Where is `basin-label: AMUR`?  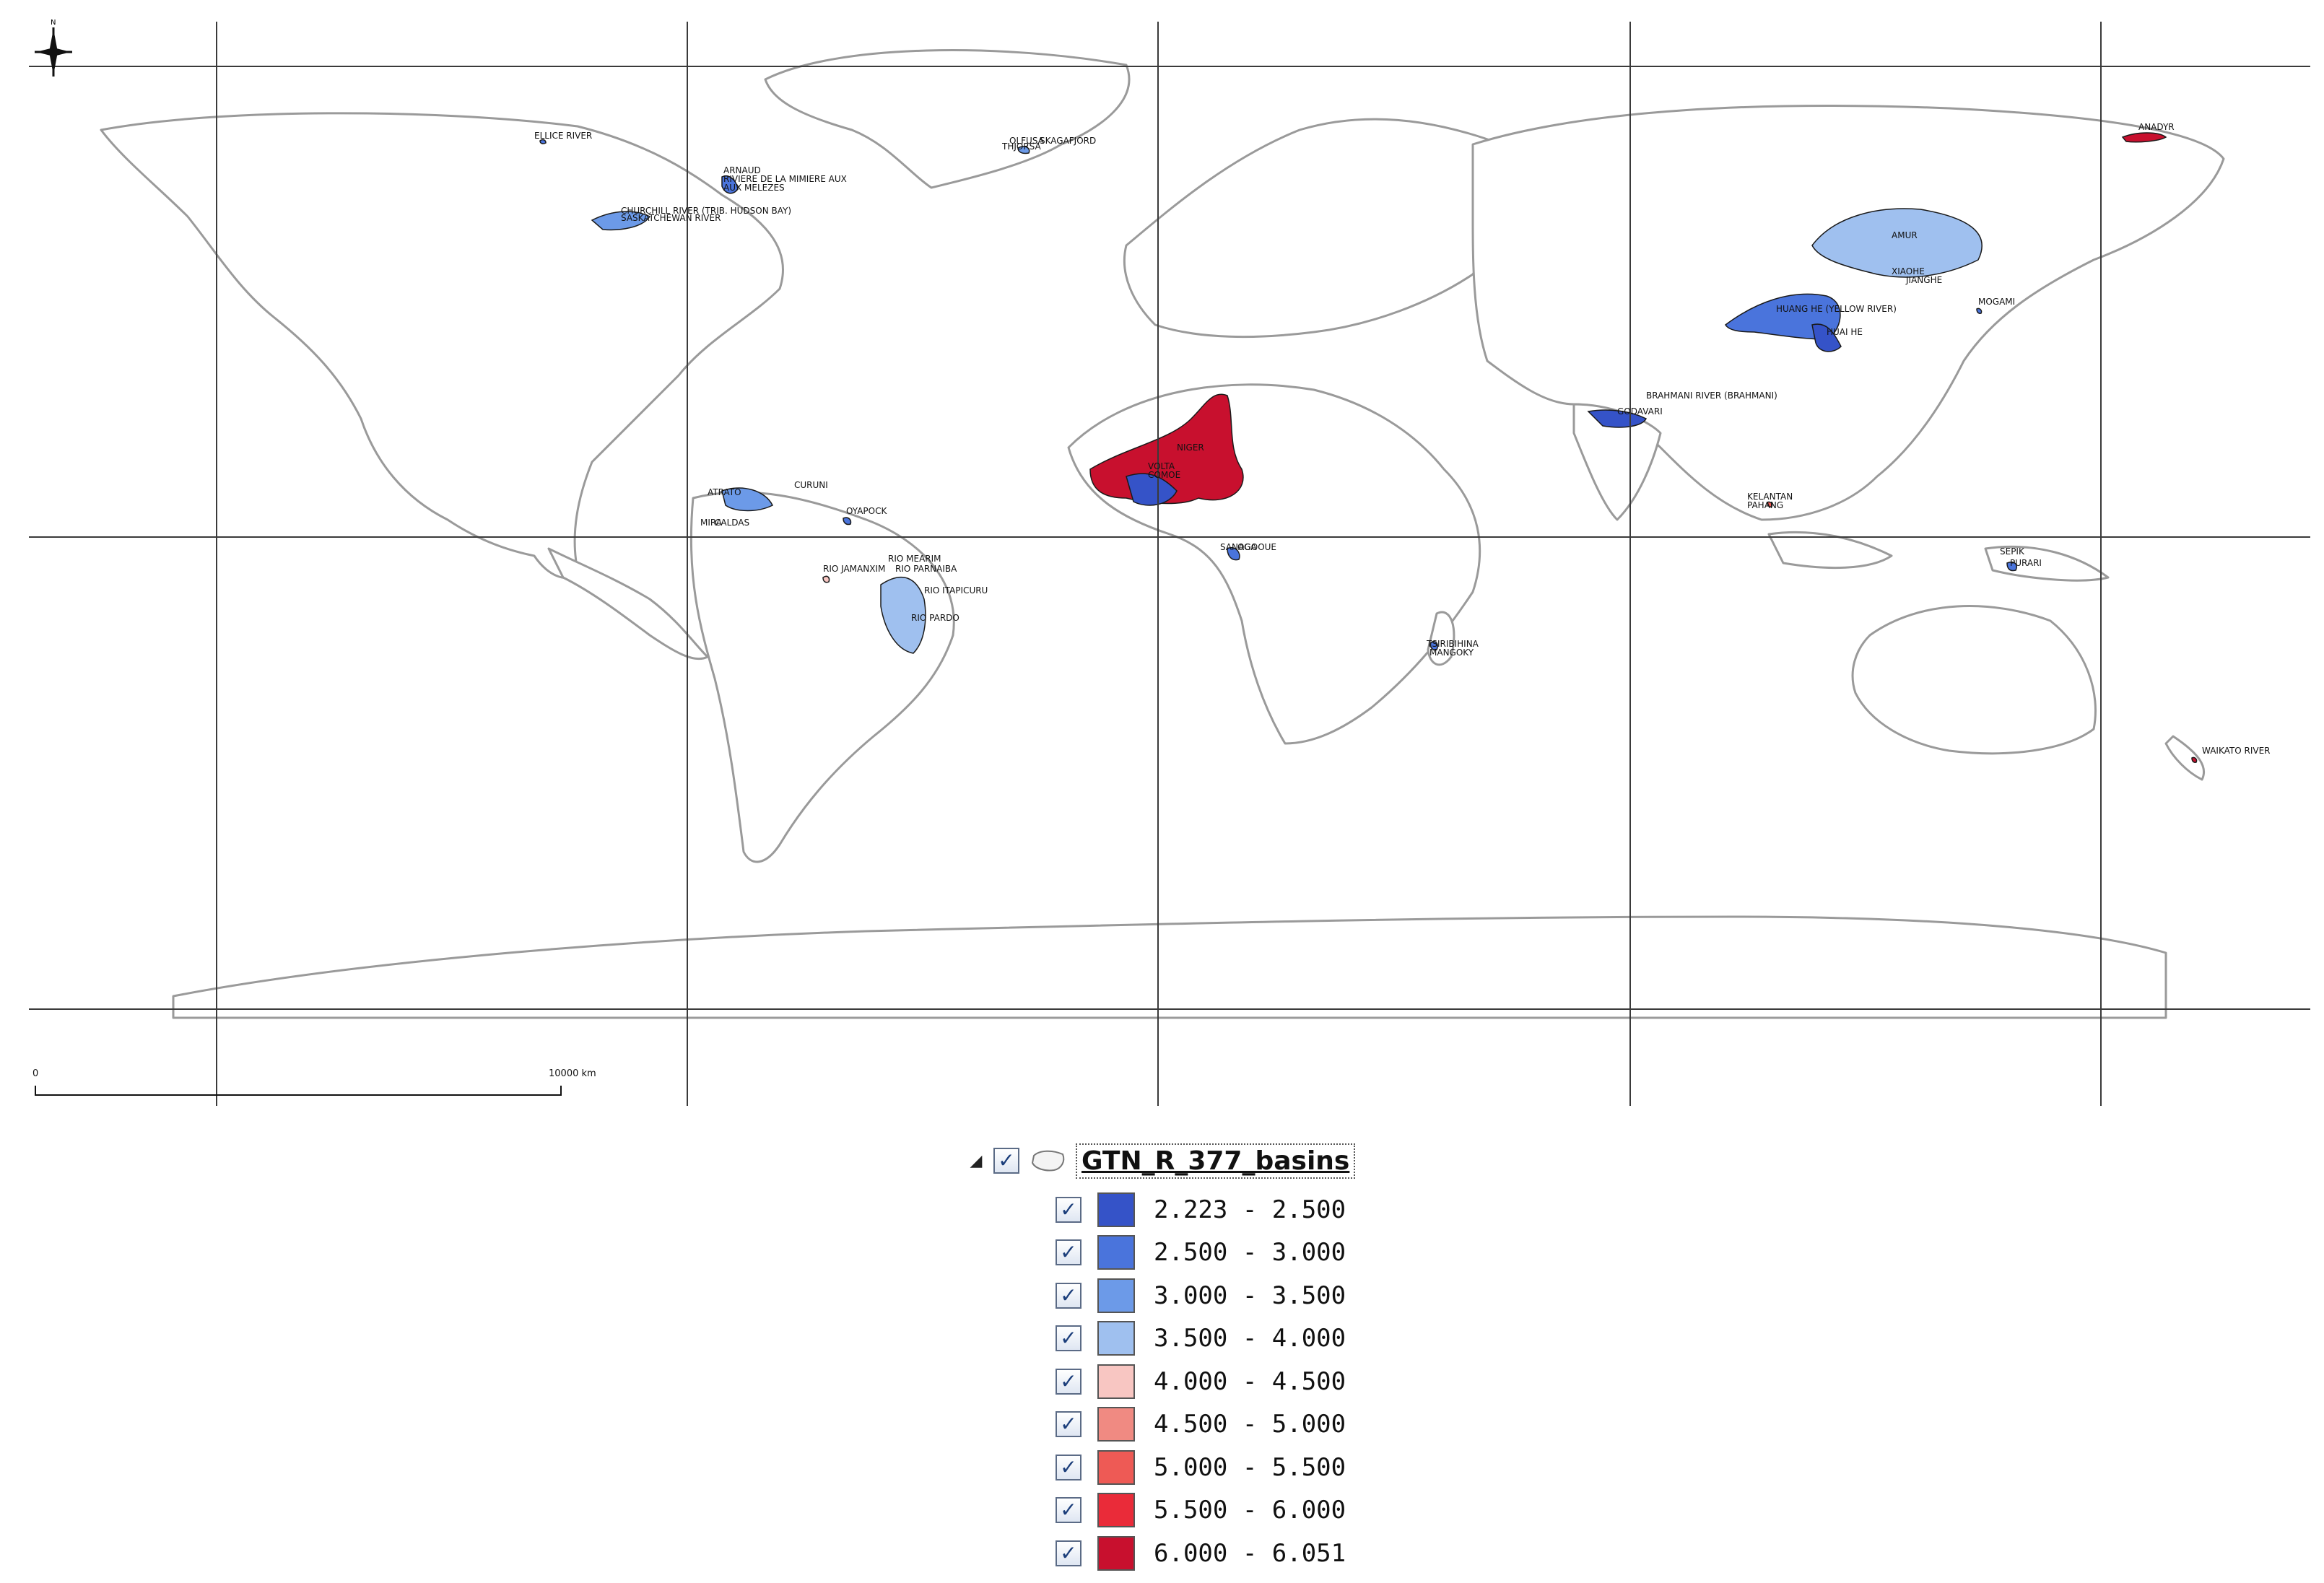 basin-label: AMUR is located at coordinates (1905, 235).